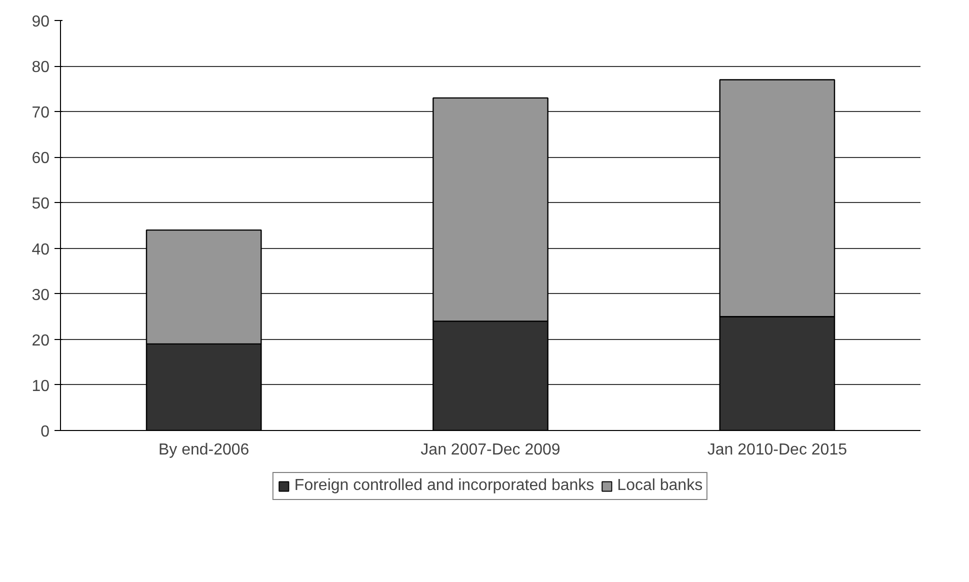 The image size is (969, 582). I want to click on y-tick-label: 0, so click(45, 432).